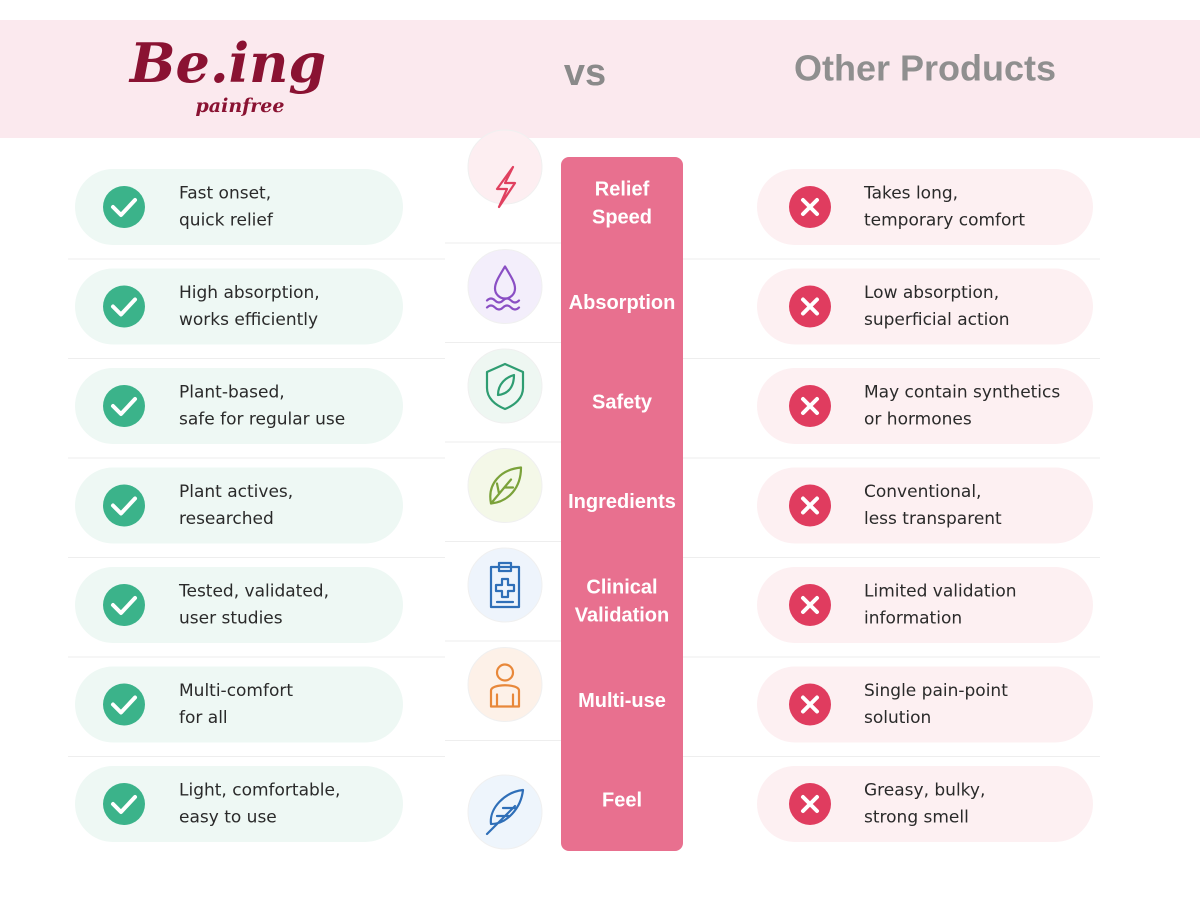 This screenshot has width=1200, height=900. I want to click on our-text: for all, so click(203, 718).